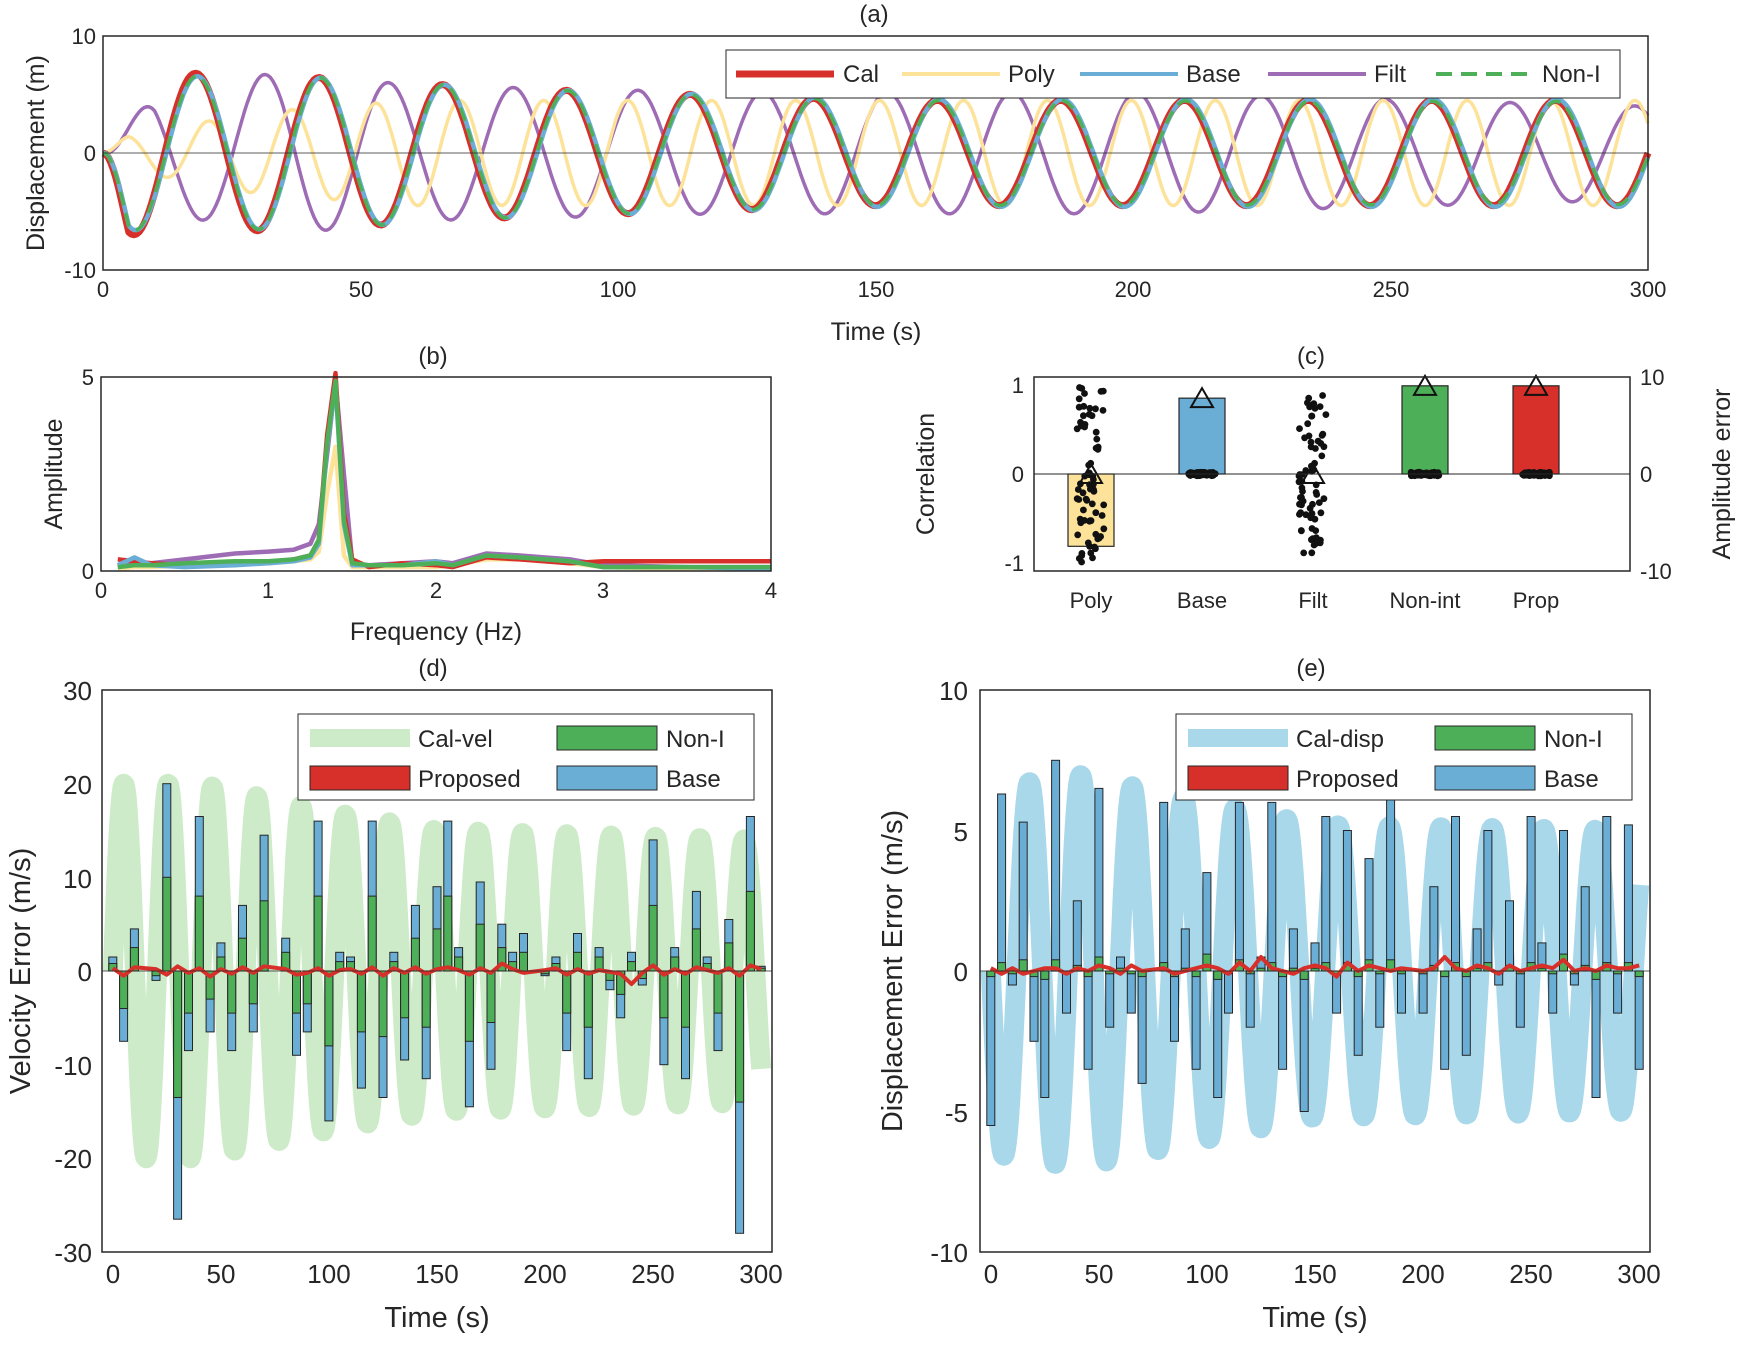 This screenshot has height=1346, width=1738. Describe the element at coordinates (84, 36) in the screenshot. I see `panel-a-ytick: 10` at that location.